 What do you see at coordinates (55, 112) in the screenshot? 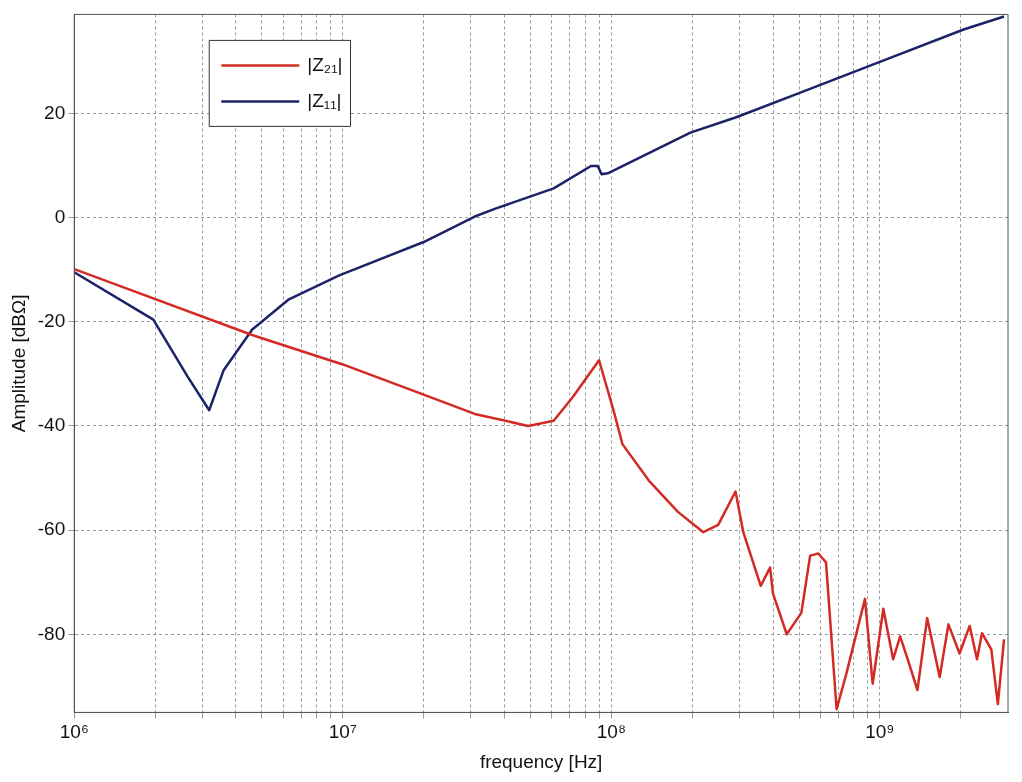
I see `y-tick-label: 20` at bounding box center [55, 112].